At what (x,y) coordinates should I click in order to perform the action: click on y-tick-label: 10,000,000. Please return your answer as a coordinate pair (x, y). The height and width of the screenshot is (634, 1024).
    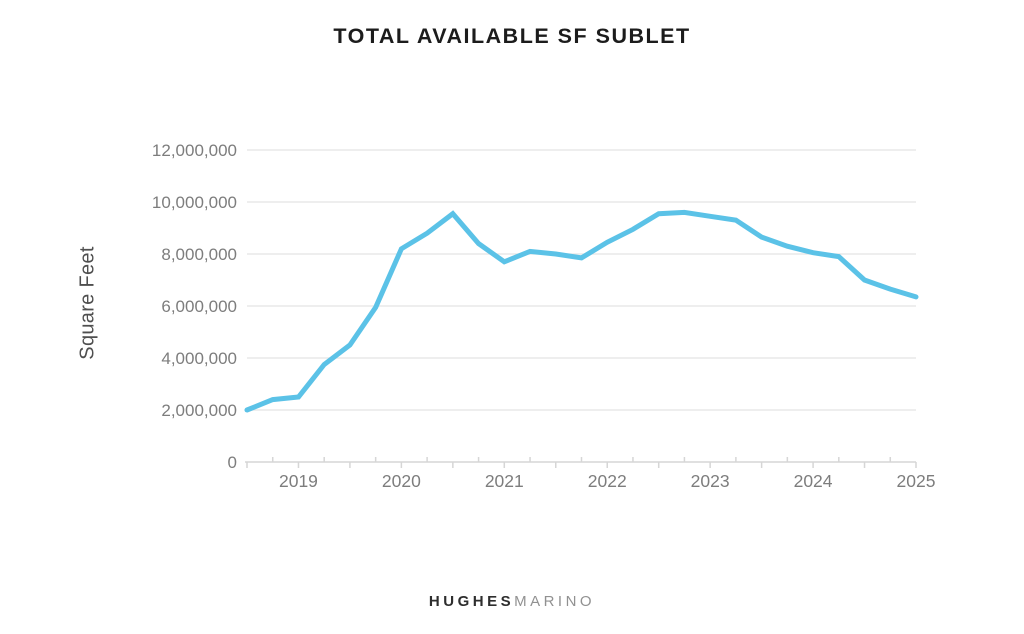
    Looking at the image, I should click on (194, 202).